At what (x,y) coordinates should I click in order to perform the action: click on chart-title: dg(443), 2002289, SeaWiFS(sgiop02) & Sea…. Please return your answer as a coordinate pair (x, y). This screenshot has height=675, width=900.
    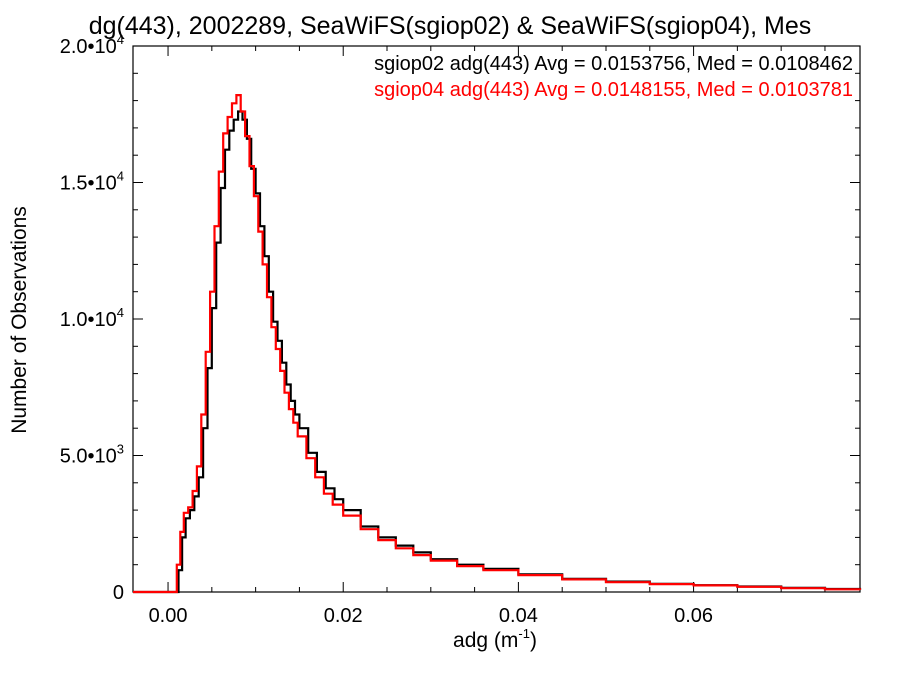
    Looking at the image, I should click on (450, 26).